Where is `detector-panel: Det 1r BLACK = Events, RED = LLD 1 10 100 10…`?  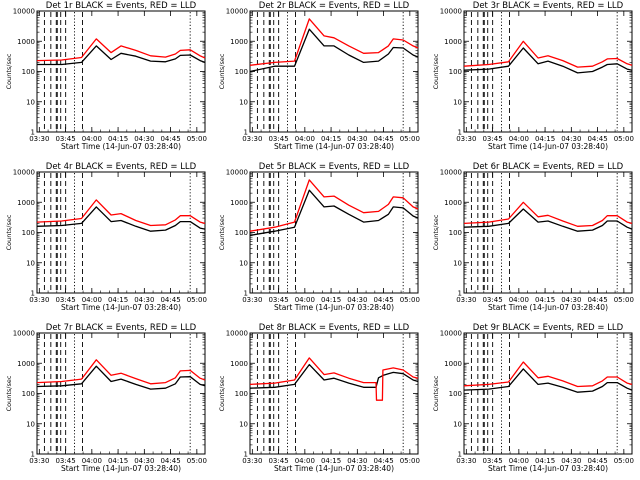 detector-panel: Det 1r BLACK = Events, RED = LLD 1 10 100 10… is located at coordinates (106, 76).